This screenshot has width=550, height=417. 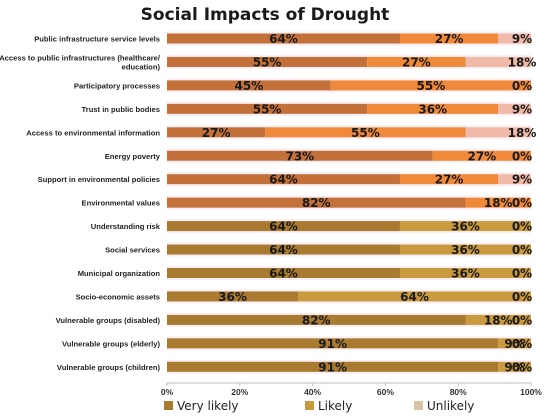 I want to click on category-label: Vulnerable groups (disabled), so click(x=108, y=320).